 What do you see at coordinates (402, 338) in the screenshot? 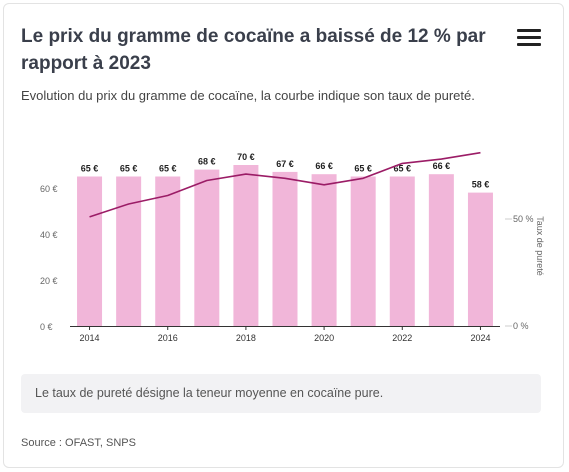
I see `x-tick-label: 2022` at bounding box center [402, 338].